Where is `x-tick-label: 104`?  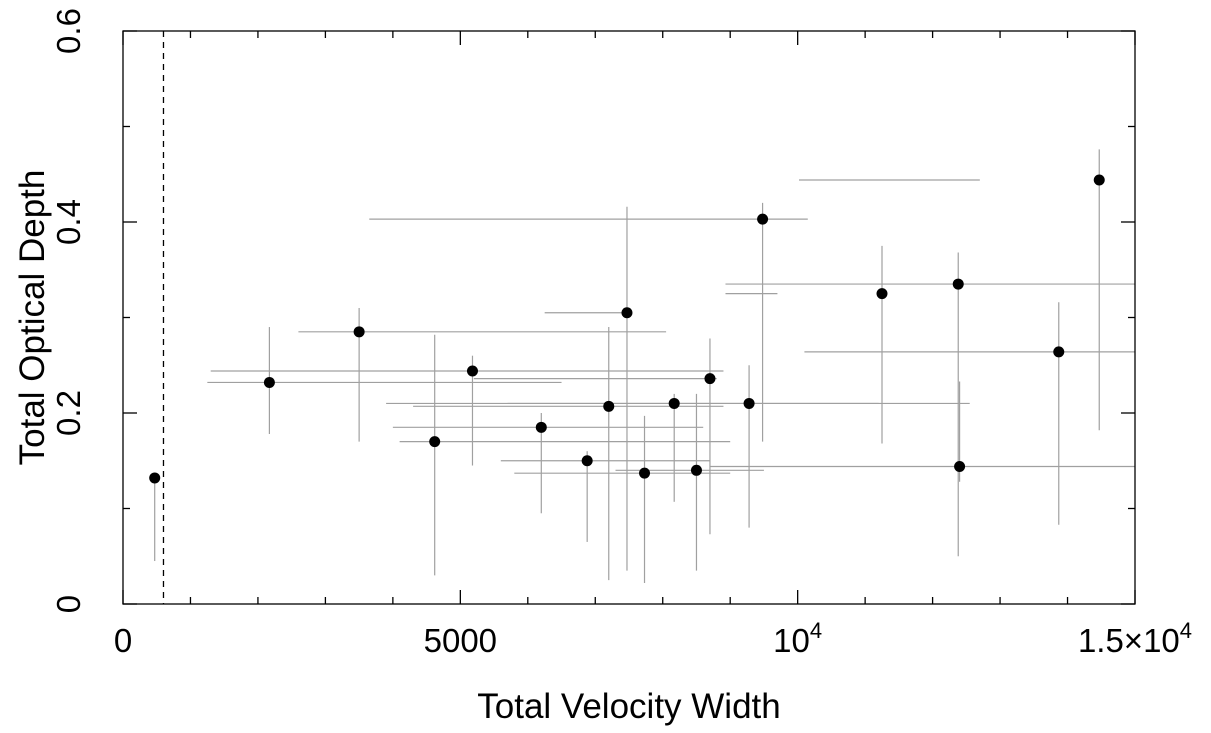 x-tick-label: 104 is located at coordinates (797, 638).